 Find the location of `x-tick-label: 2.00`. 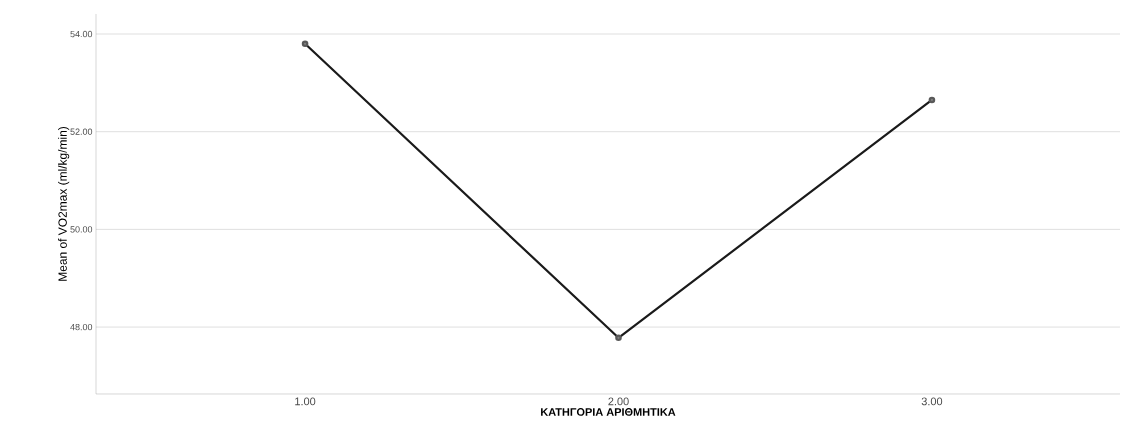

x-tick-label: 2.00 is located at coordinates (618, 401).